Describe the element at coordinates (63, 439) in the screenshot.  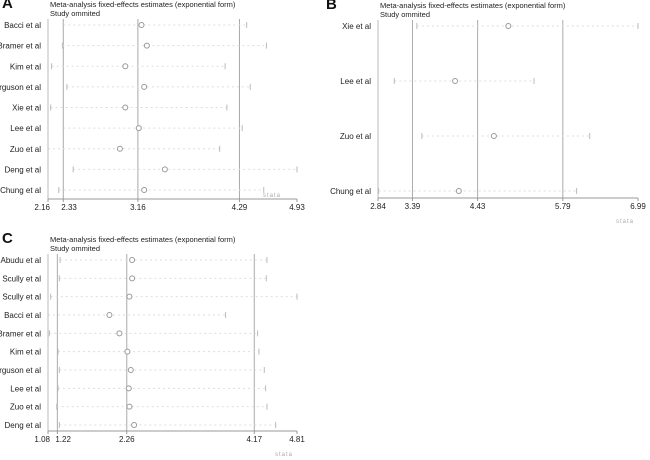
I see `x-tick-label: 1.22` at that location.